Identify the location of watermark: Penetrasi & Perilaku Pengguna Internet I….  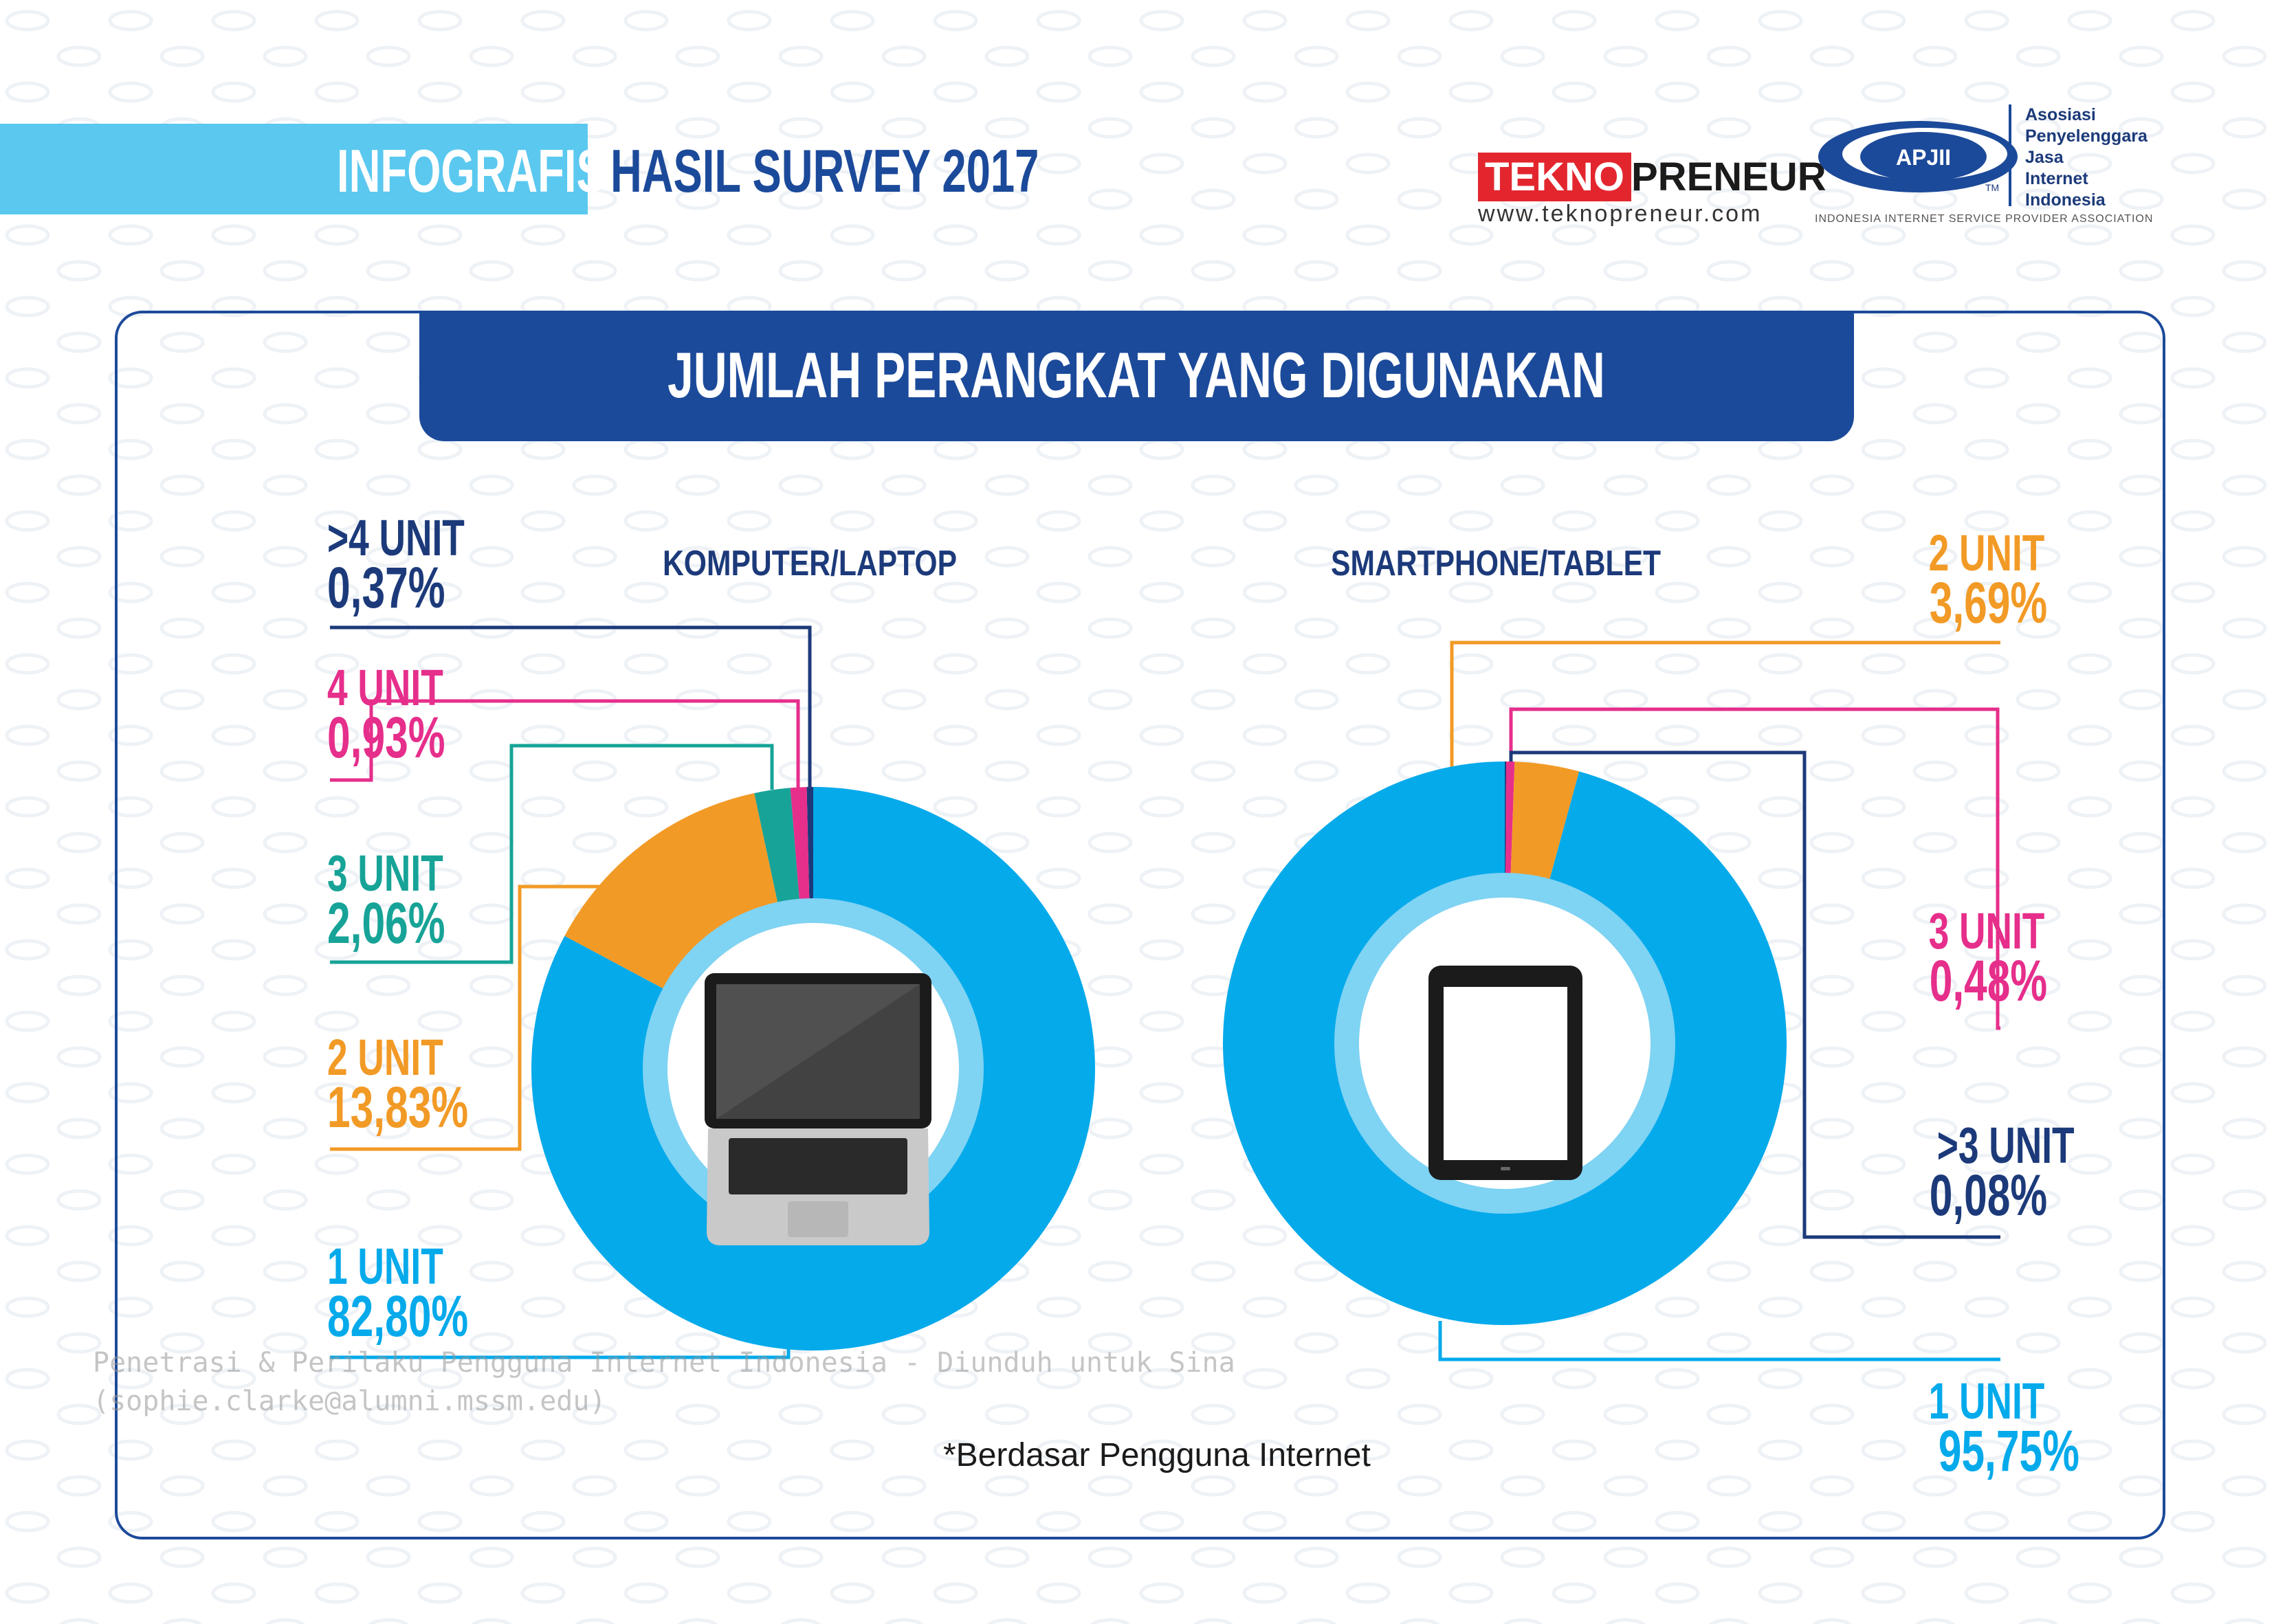
(664, 1382).